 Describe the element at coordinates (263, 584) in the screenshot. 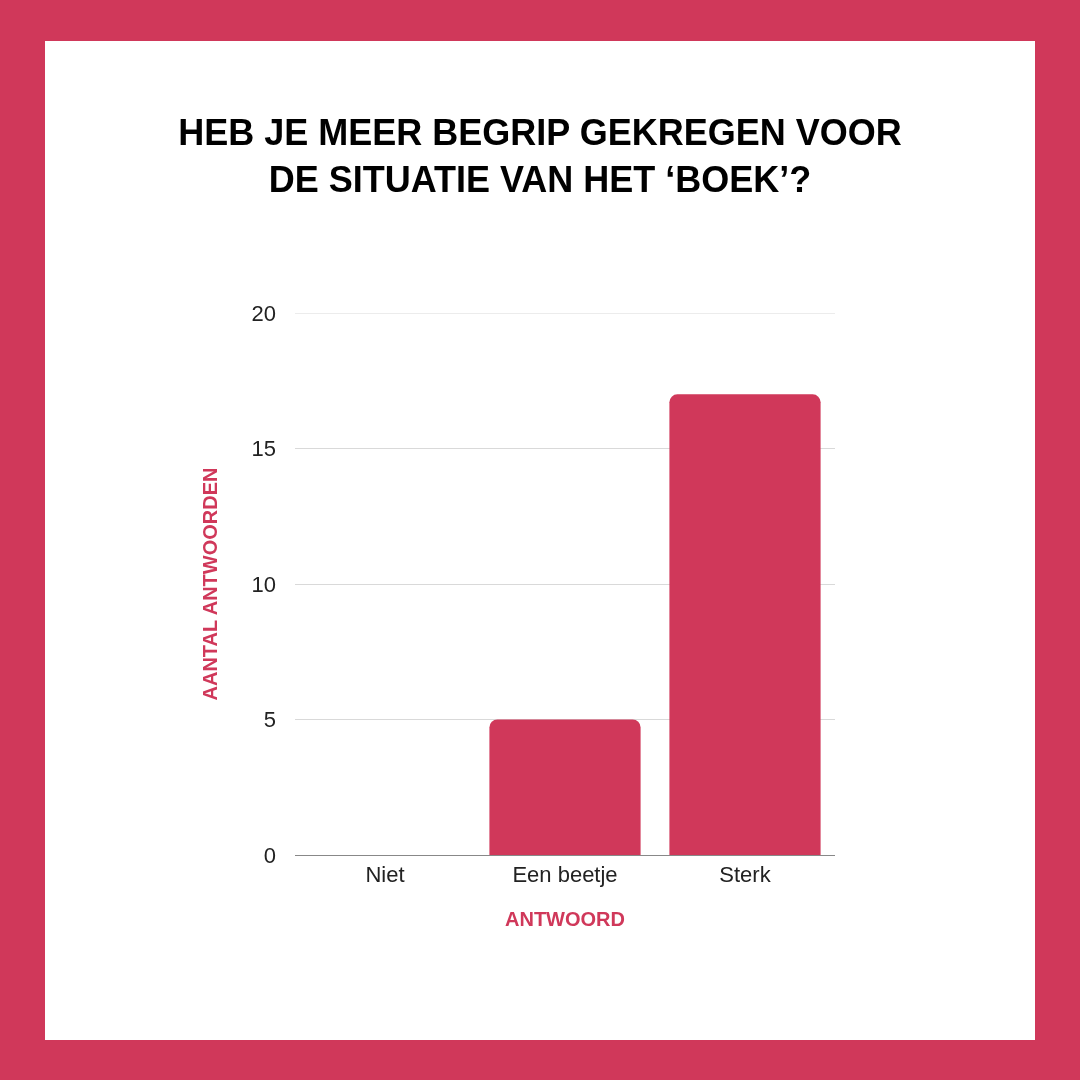

I see `y-tick-label: 10` at that location.